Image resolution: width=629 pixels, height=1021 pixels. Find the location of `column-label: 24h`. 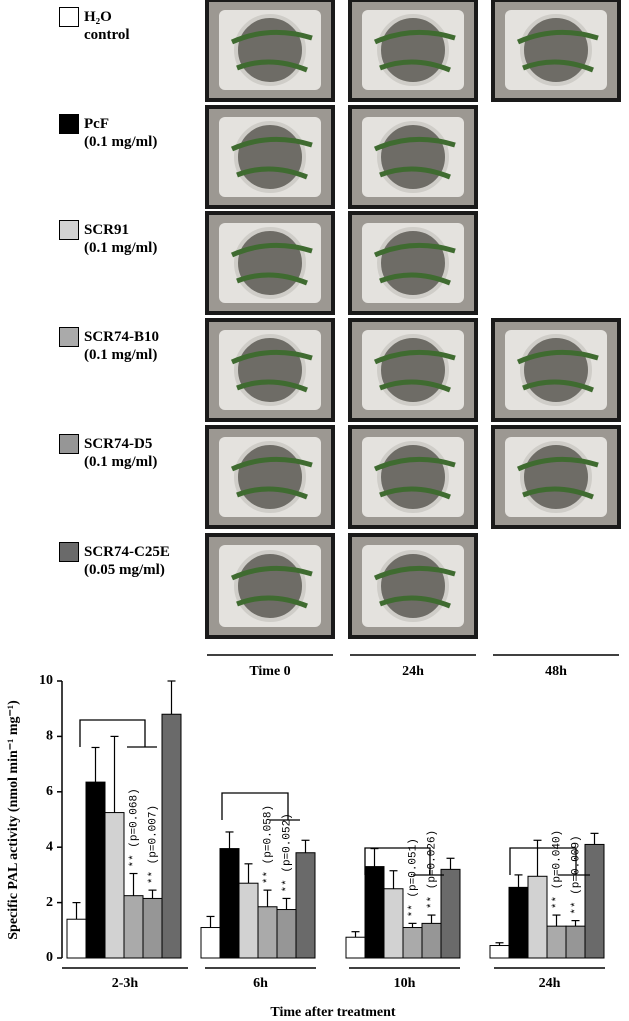

column-label: 24h is located at coordinates (413, 671).